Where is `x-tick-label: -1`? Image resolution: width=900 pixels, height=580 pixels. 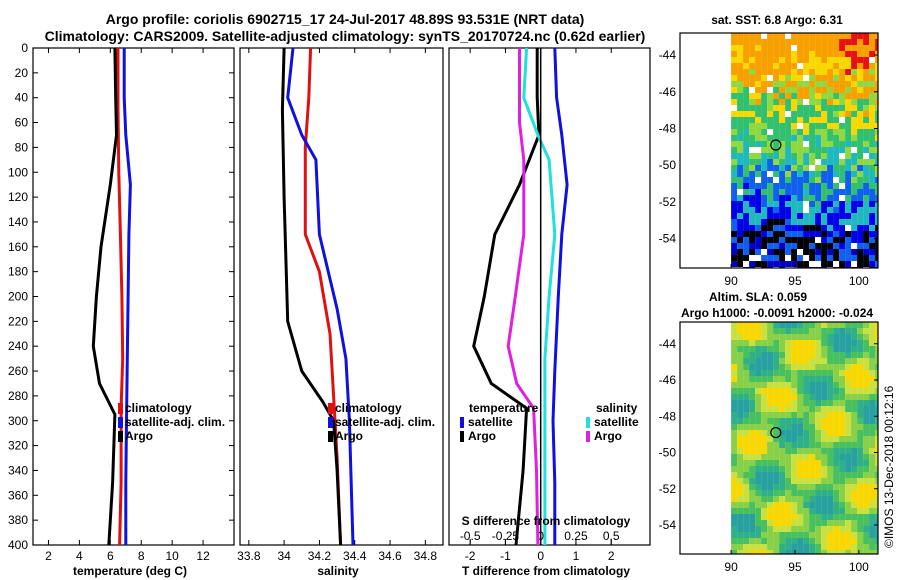
x-tick-label: -1 is located at coordinates (505, 556).